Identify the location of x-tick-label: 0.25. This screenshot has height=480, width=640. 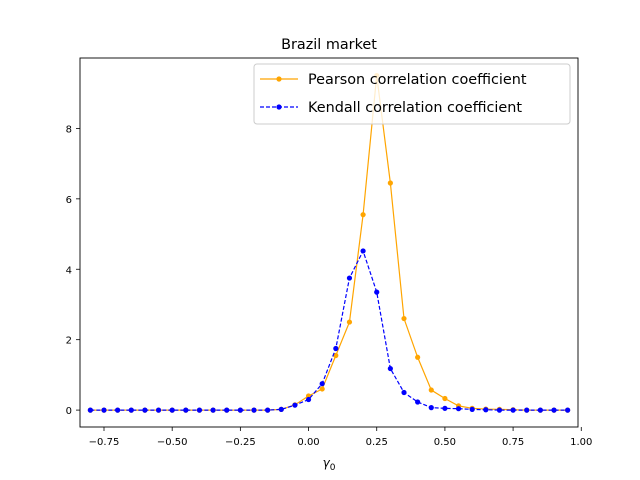
(377, 442).